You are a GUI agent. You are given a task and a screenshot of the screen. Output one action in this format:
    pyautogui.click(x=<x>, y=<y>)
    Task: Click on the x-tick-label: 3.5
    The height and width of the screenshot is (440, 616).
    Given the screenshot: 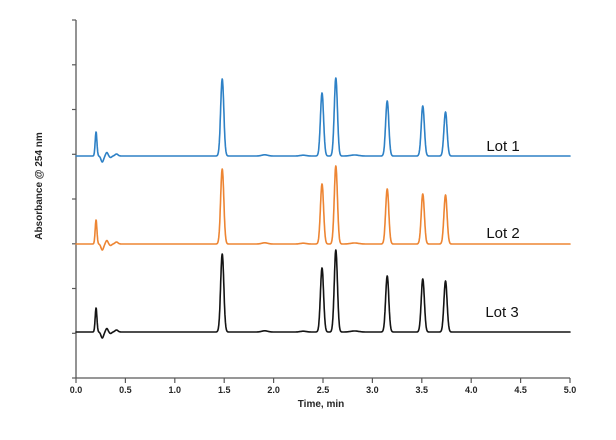 What is the action you would take?
    pyautogui.click(x=422, y=390)
    